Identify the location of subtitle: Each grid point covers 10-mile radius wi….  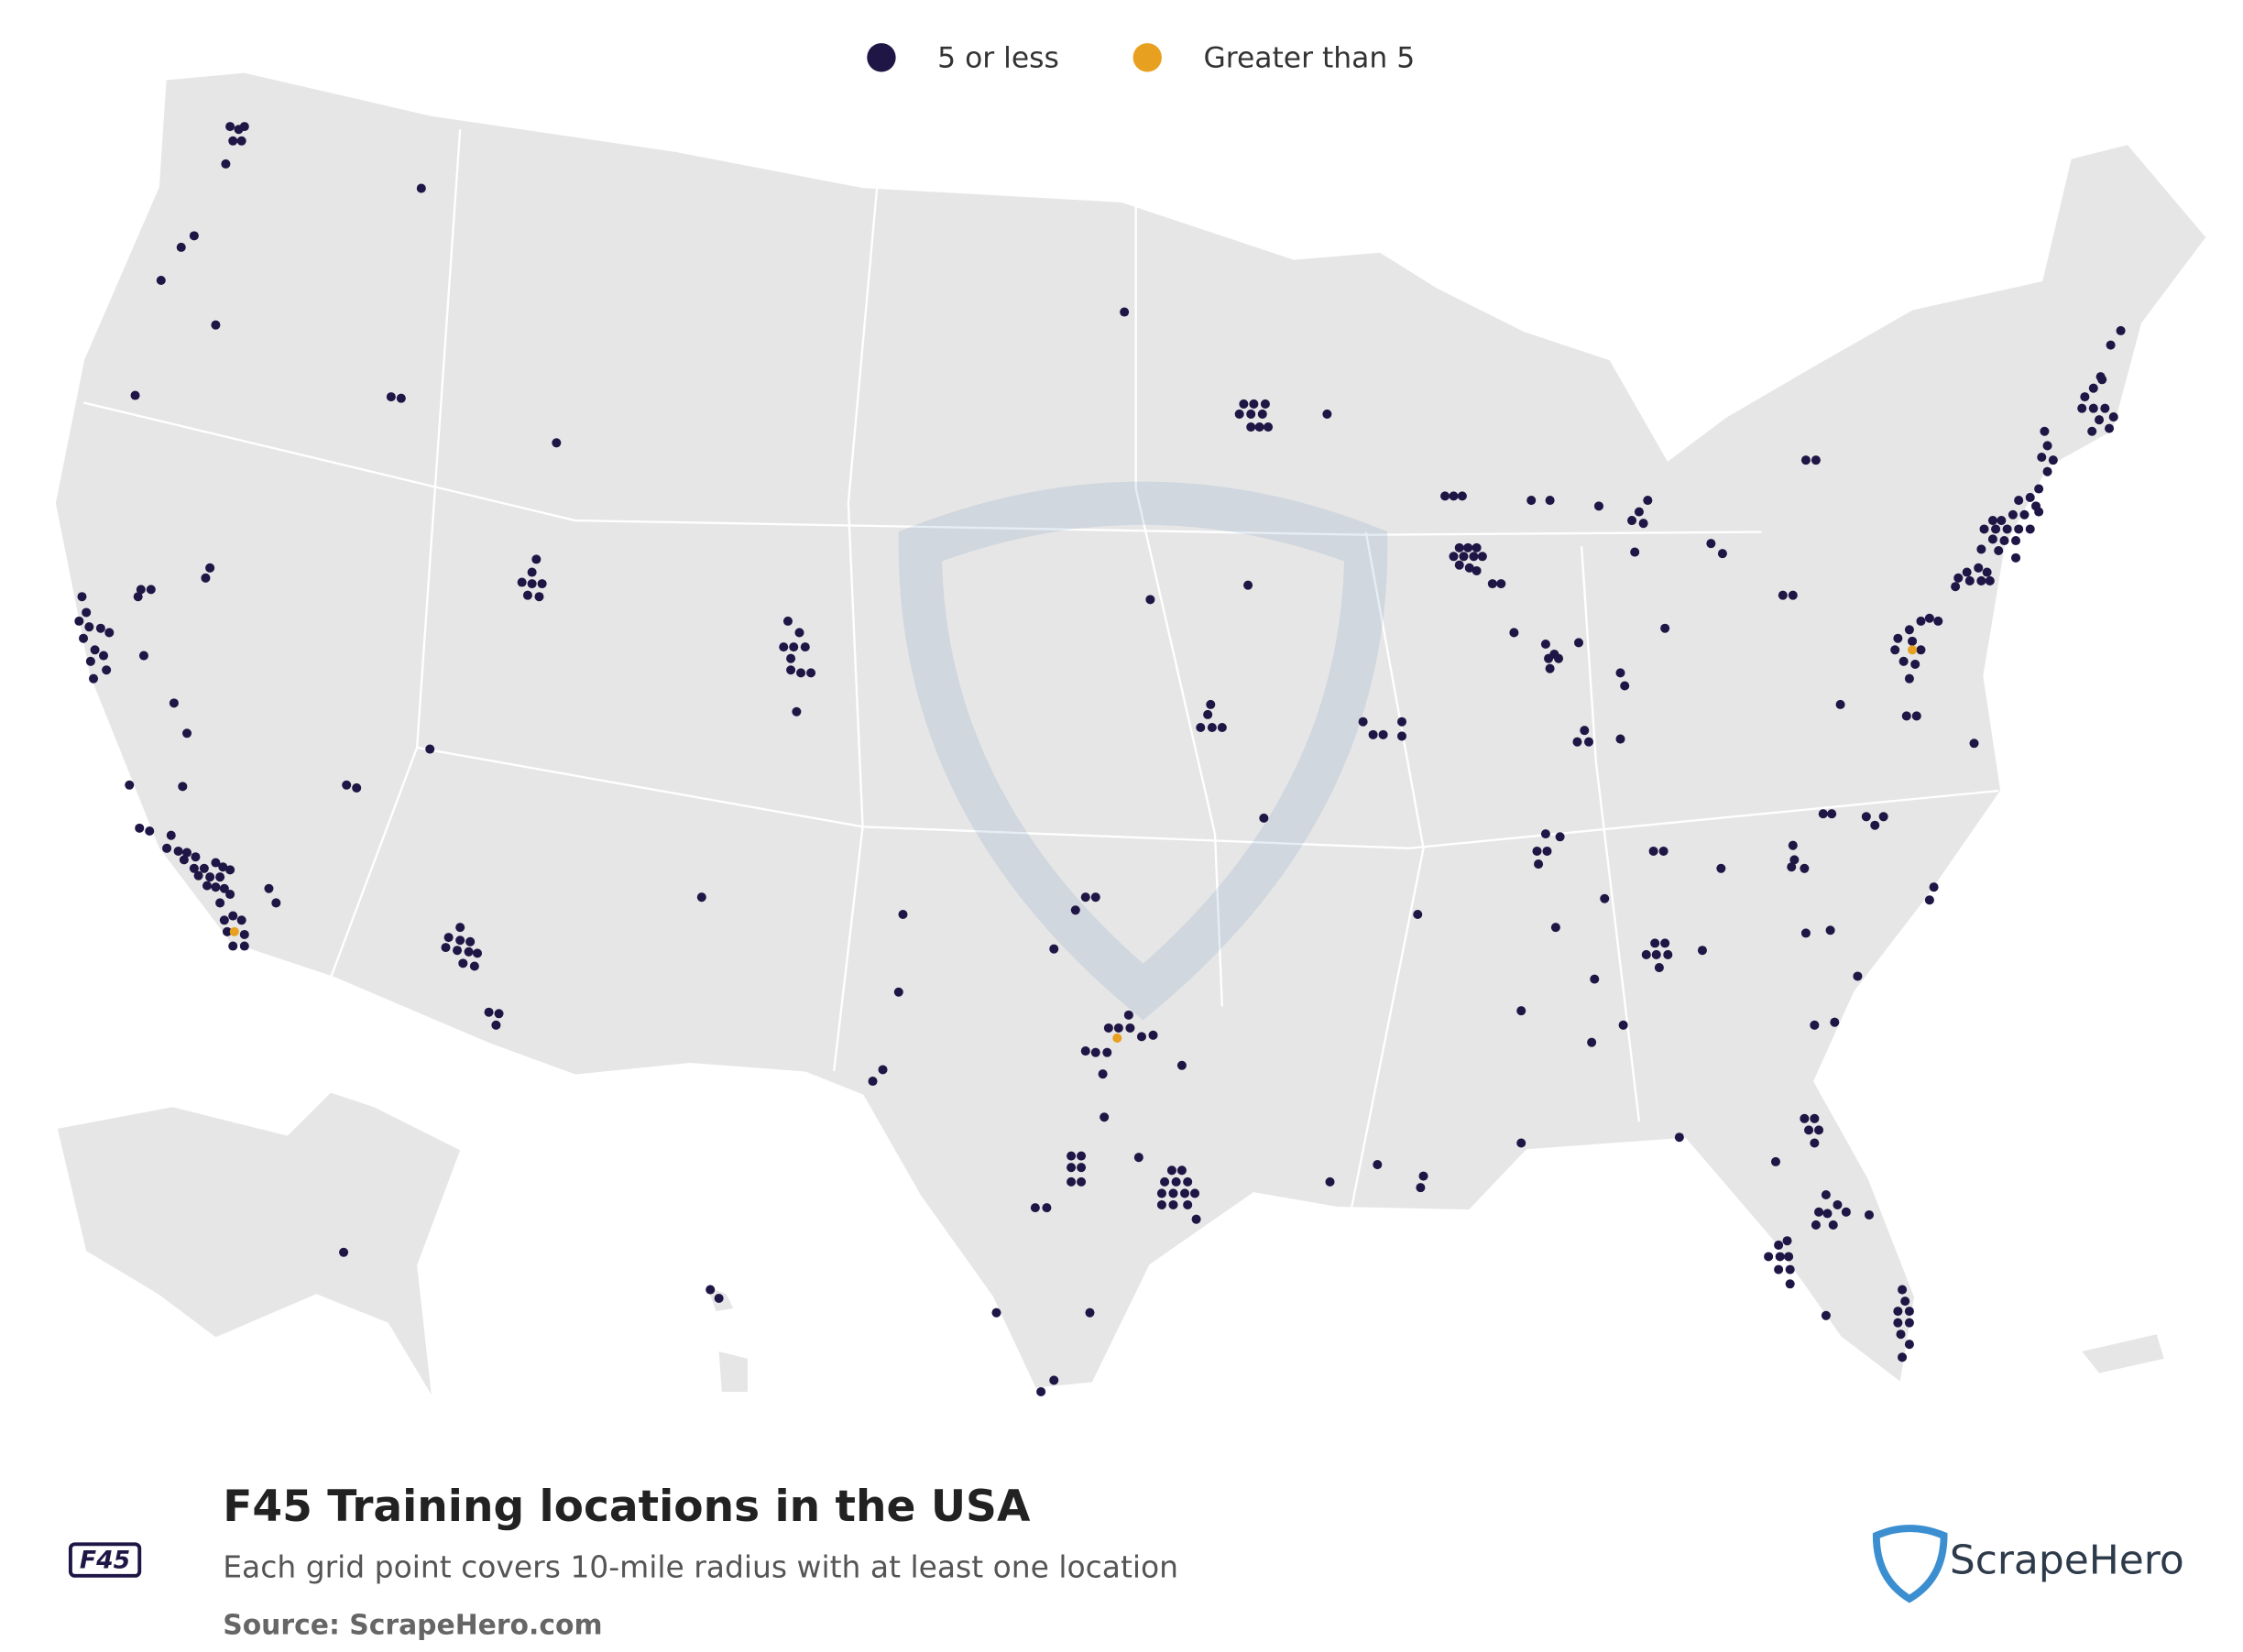
(700, 1566).